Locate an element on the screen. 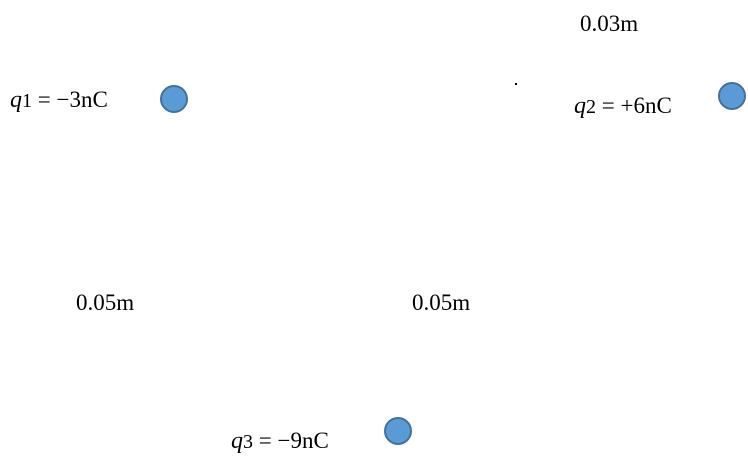 The image size is (748, 459). charge-label-q1: q1 = −3nC is located at coordinates (59, 100).